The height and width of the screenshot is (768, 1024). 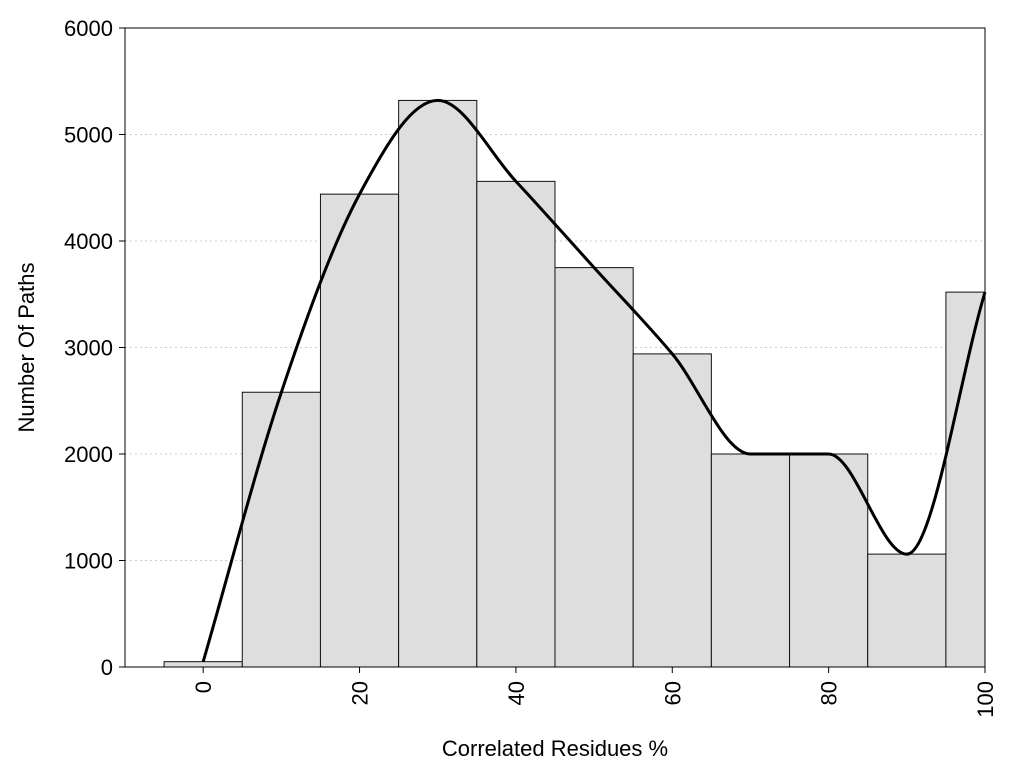 I want to click on x-tick-label: 60, so click(x=672, y=693).